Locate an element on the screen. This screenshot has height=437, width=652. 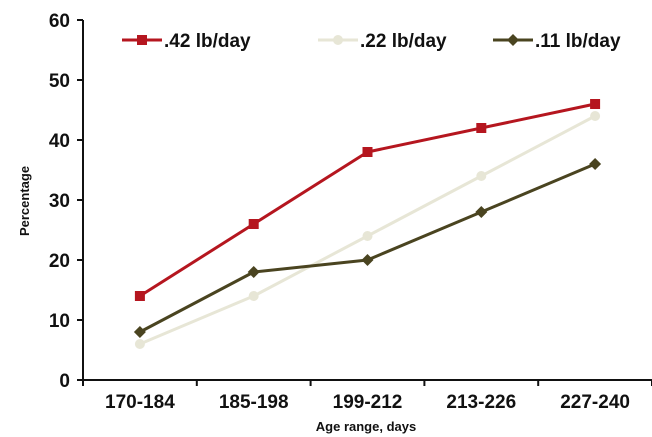
y-axis-title: Percentage is located at coordinates (24, 201).